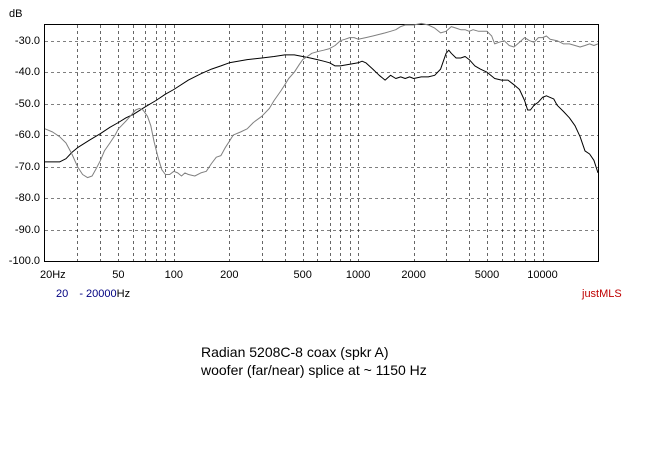 This screenshot has width=662, height=472. I want to click on x-tick-label: 20Hz, so click(53, 275).